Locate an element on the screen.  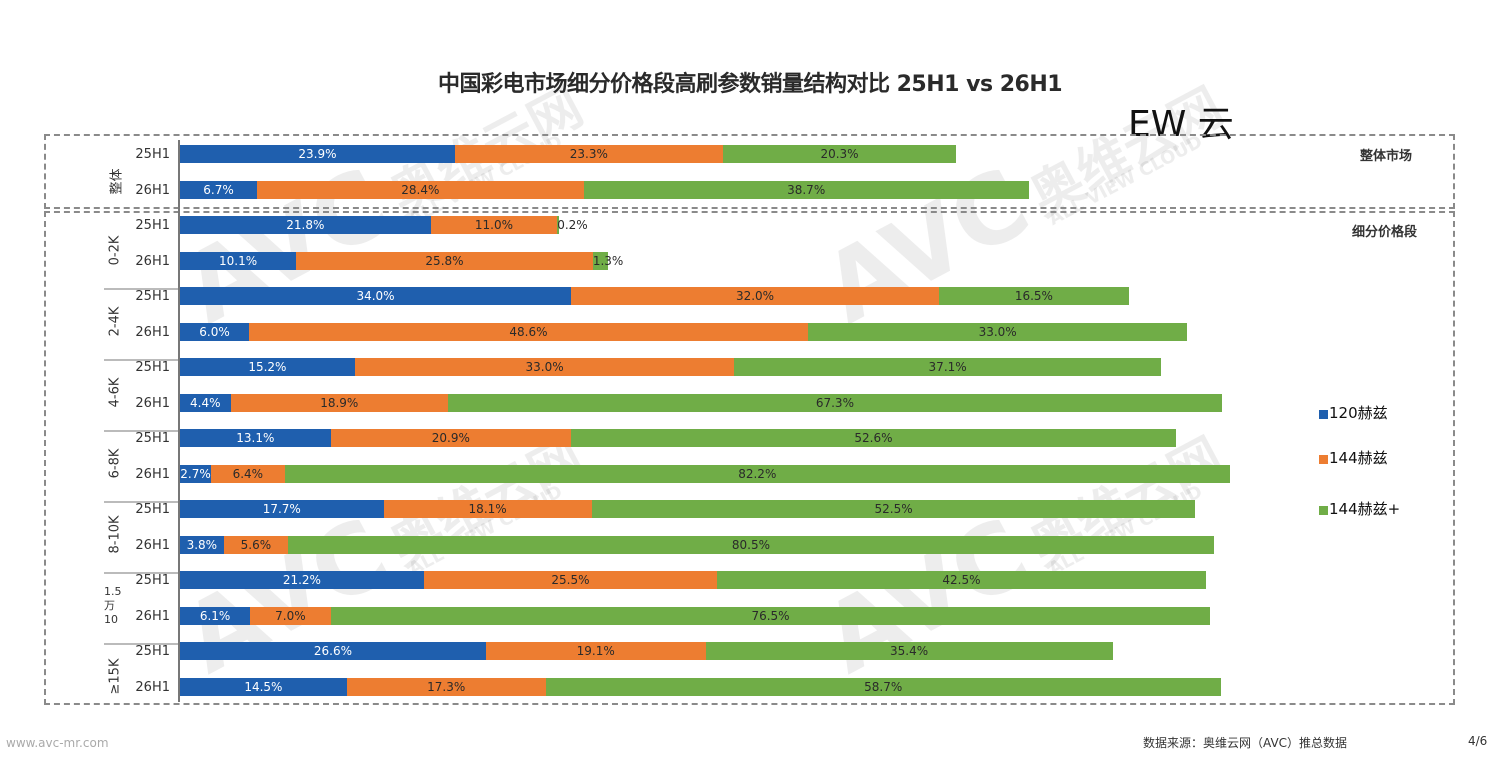
bar-segment-144hz-plus: 82.2% is located at coordinates (757, 473).